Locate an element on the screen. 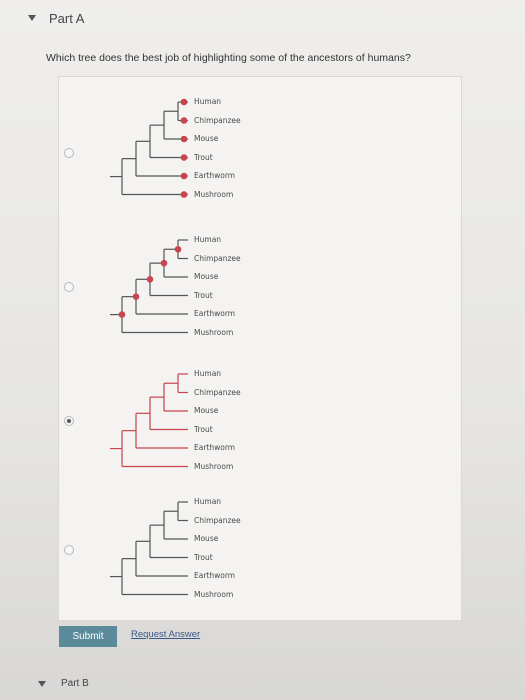  leaf-dot-chimpanzee is located at coordinates (184, 120).